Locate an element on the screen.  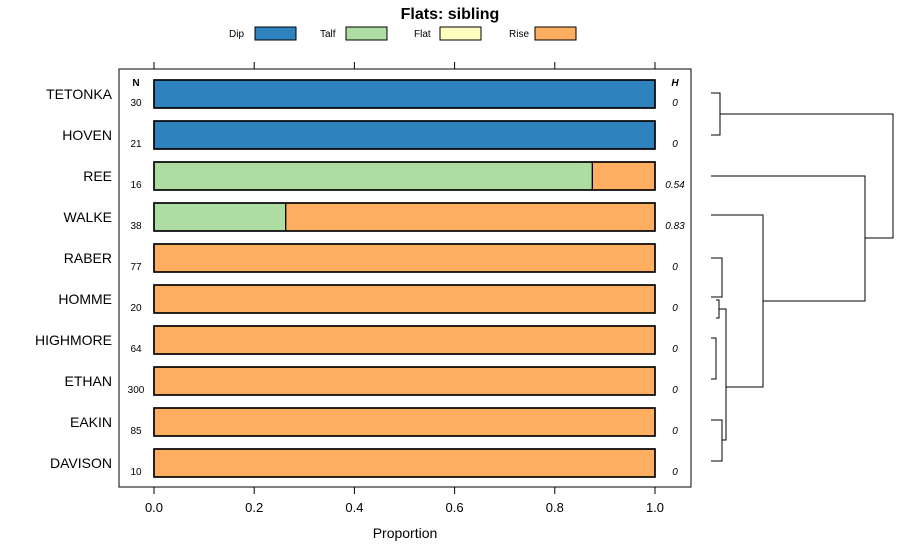
dendrogram-branch-highmore-ethan is located at coordinates (714, 358).